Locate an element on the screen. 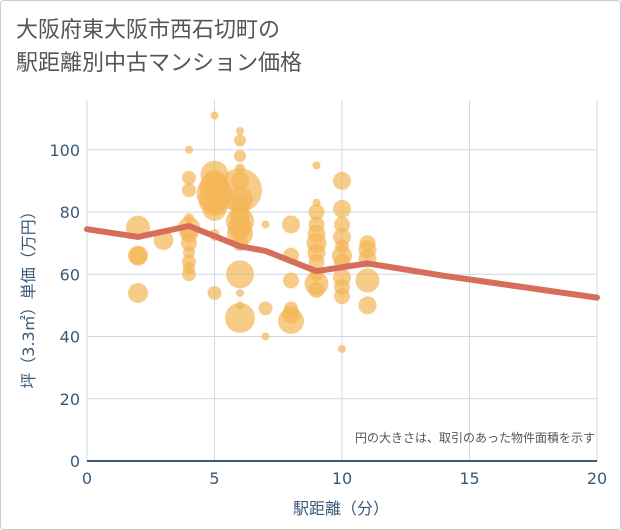 The image size is (621, 530). size-annotation: 円の大きさは、取引のあった物件面積を示す is located at coordinates (475, 437).